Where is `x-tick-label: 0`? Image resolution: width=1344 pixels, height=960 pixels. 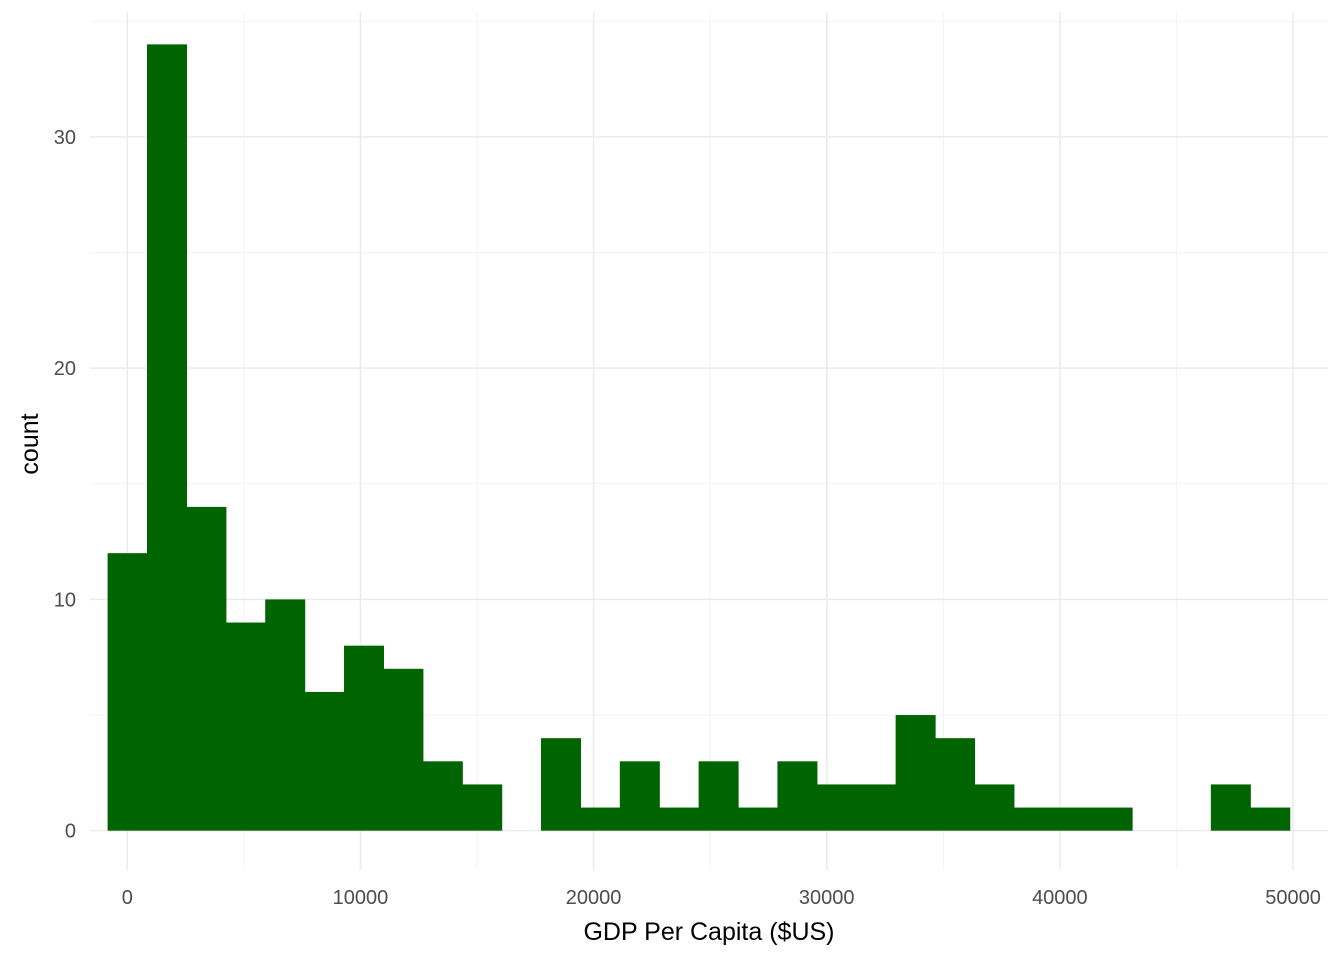 x-tick-label: 0 is located at coordinates (127, 898).